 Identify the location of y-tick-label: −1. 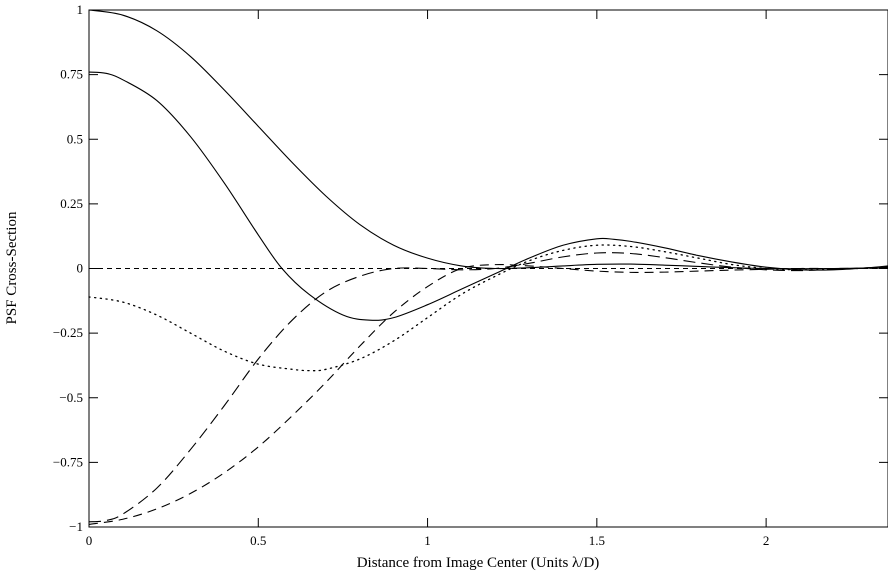
(76, 526).